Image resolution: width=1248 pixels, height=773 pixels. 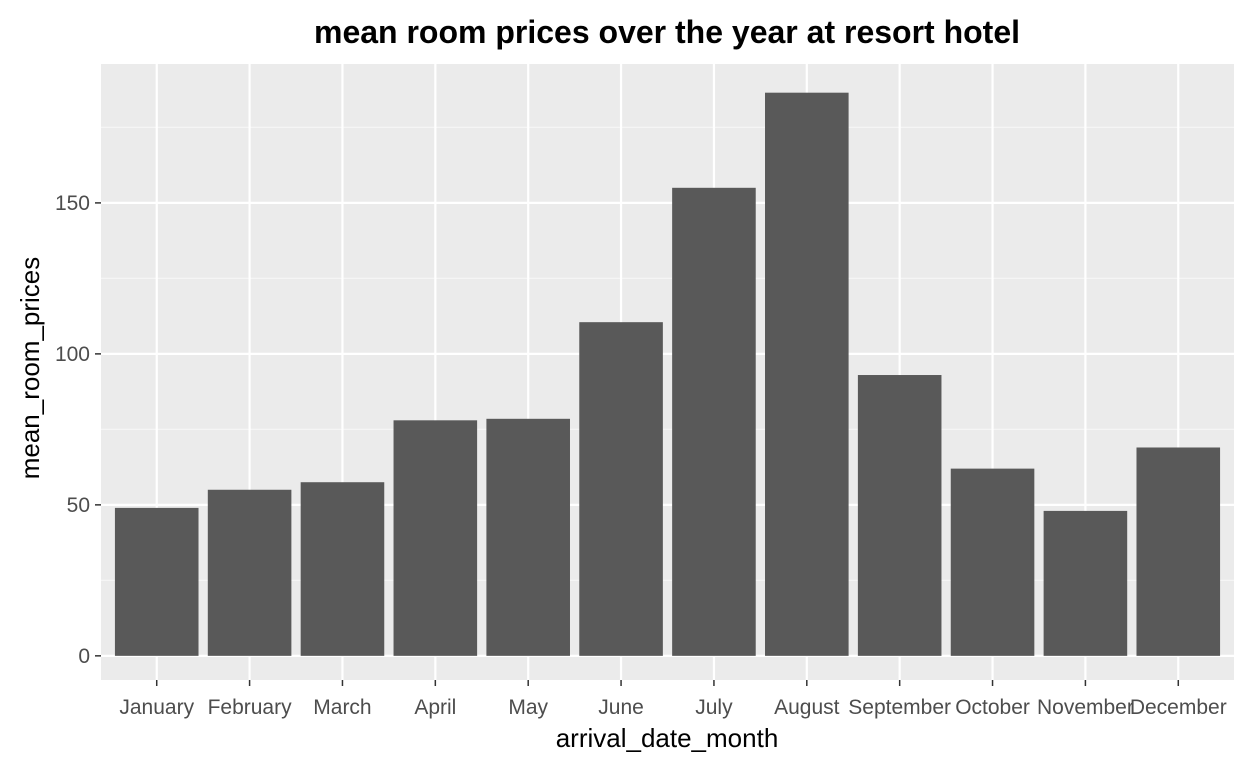 What do you see at coordinates (78, 505) in the screenshot?
I see `y-tick-label: 50` at bounding box center [78, 505].